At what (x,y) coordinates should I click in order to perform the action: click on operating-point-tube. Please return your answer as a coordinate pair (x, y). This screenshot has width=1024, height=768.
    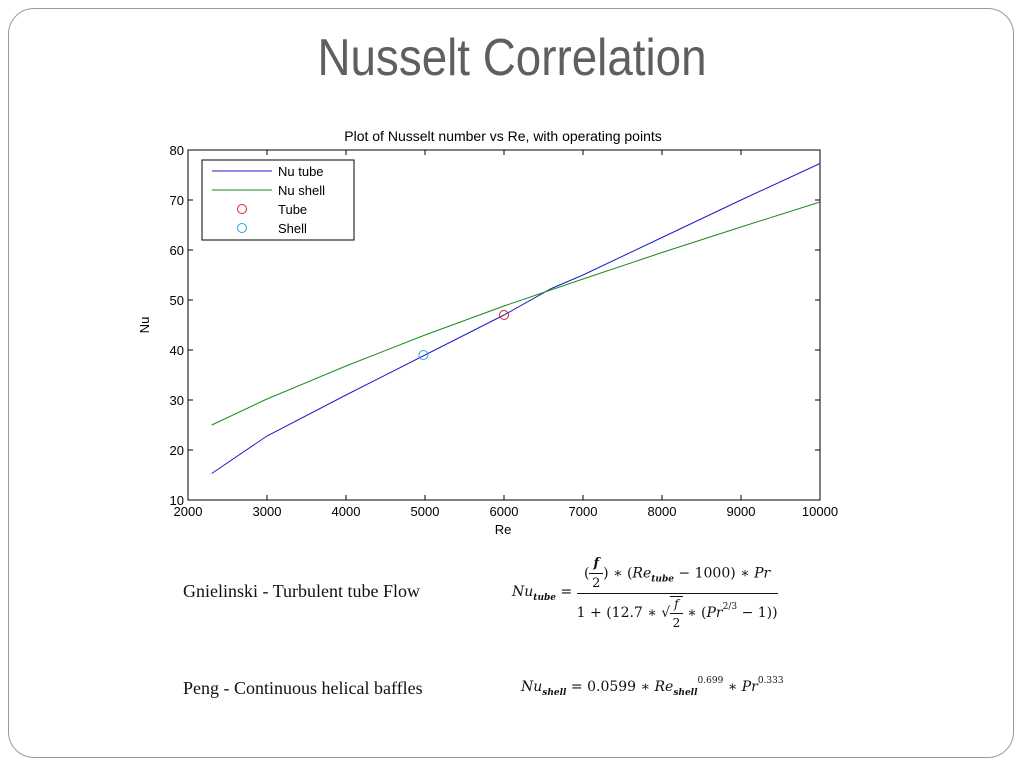
    Looking at the image, I should click on (504, 315).